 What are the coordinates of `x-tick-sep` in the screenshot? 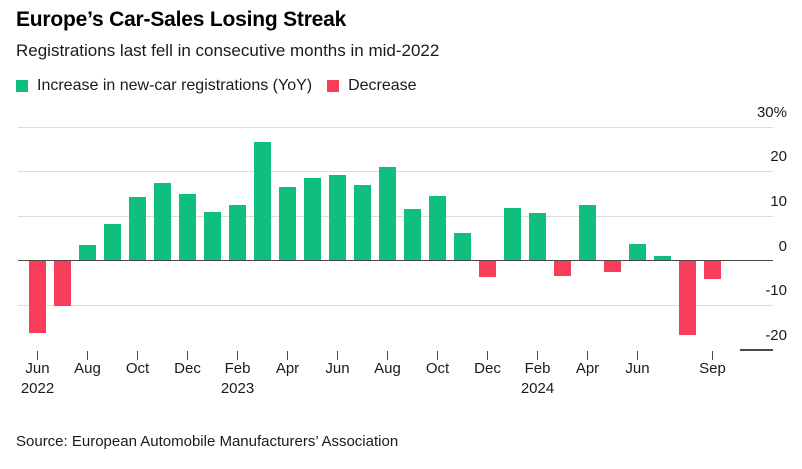 It's located at (712, 355).